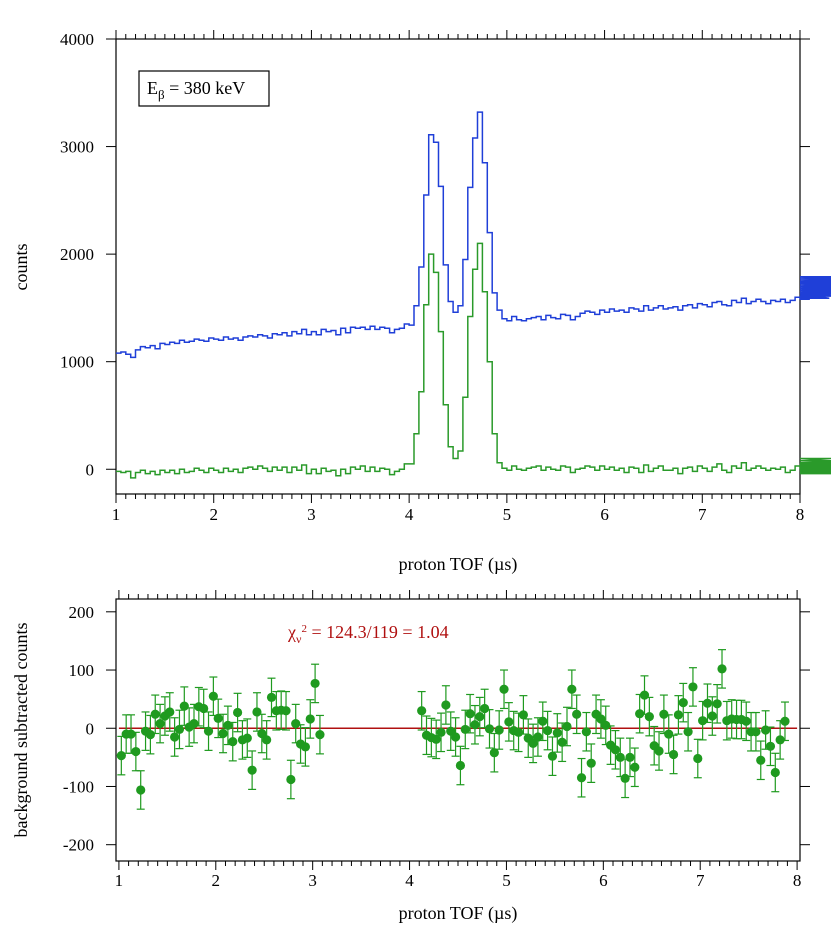 The width and height of the screenshot is (831, 943). What do you see at coordinates (196, 90) in the screenshot?
I see `legend-label: Eβ = 380 keV` at bounding box center [196, 90].